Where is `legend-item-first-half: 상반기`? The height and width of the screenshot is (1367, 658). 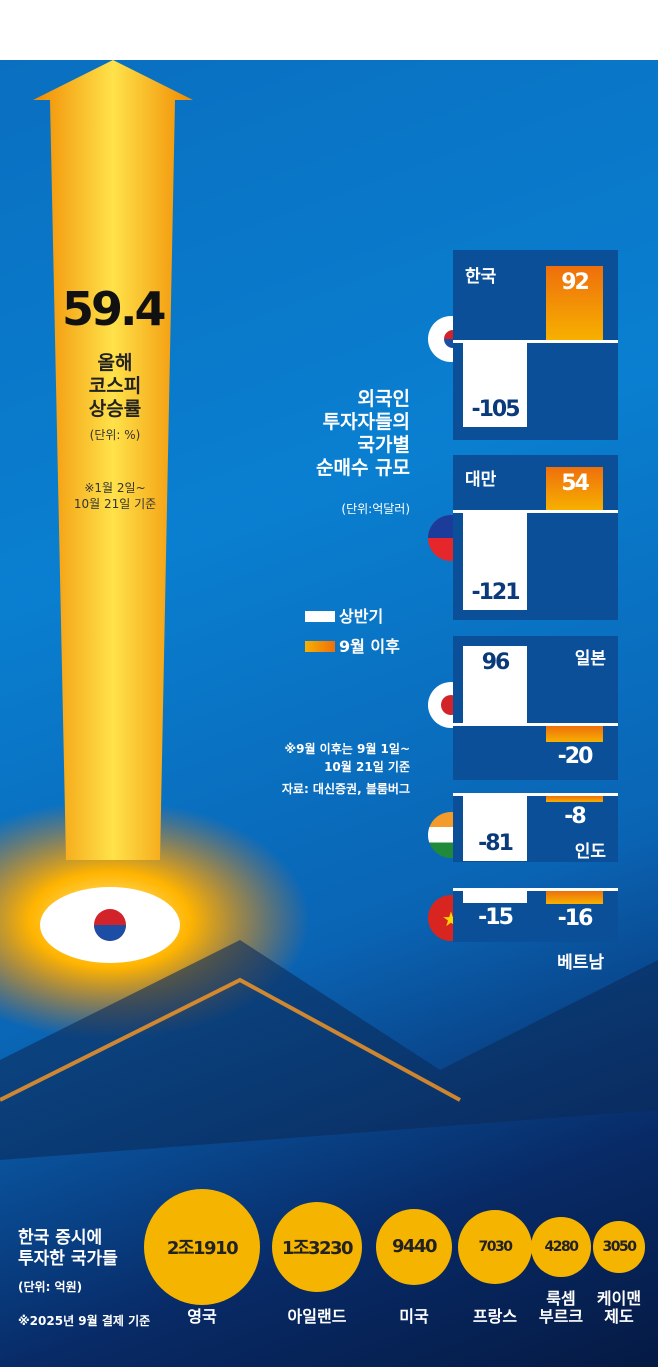
legend-item-first-half: 상반기 is located at coordinates (352, 615).